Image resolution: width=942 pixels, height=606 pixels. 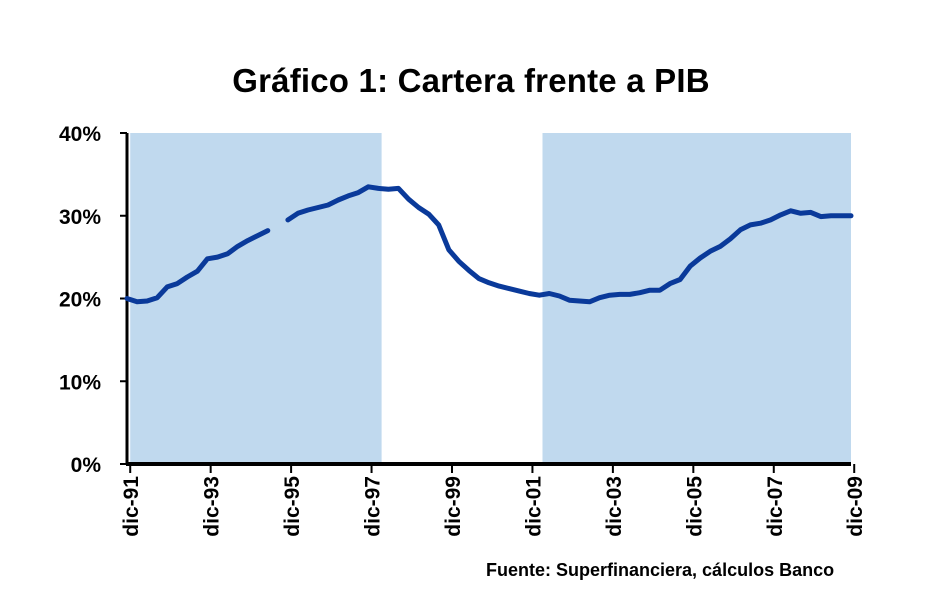 I want to click on x-tick-label: dic-95, so click(x=292, y=506).